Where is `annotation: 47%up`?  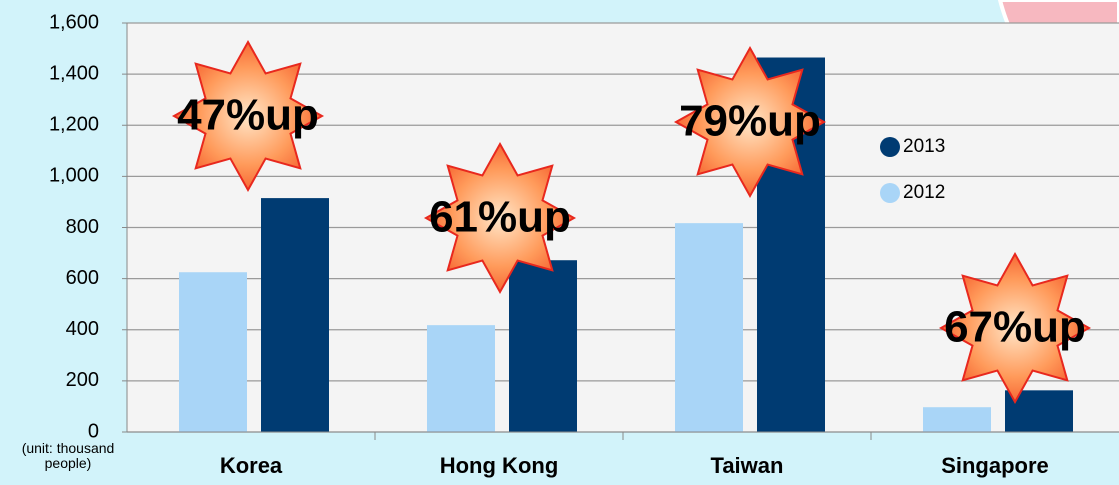 annotation: 47%up is located at coordinates (248, 115).